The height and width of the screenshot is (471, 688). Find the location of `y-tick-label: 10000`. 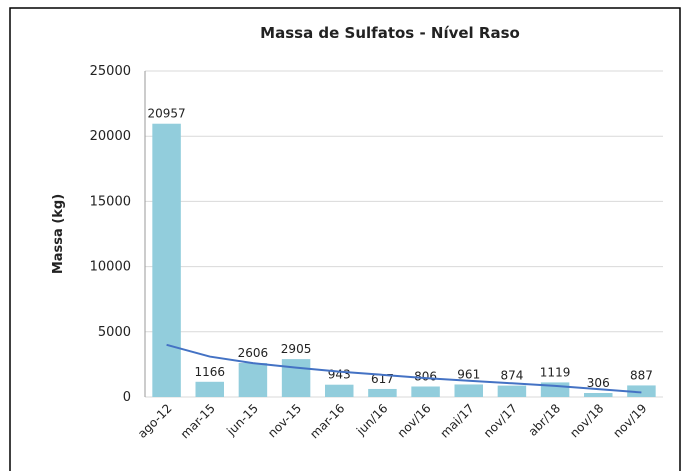

y-tick-label: 10000 is located at coordinates (110, 267).